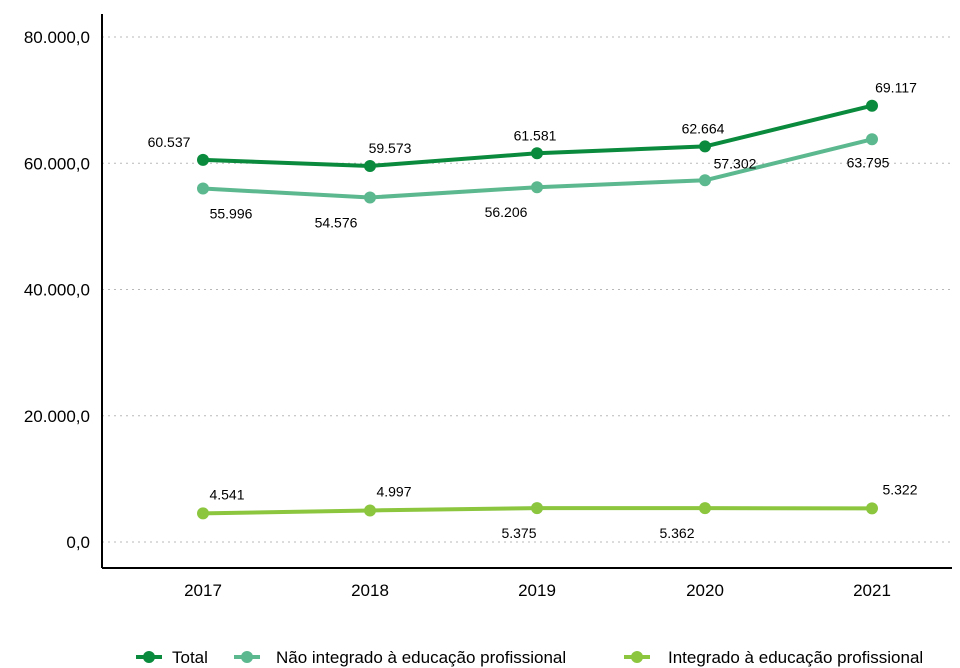 The image size is (960, 668). I want to click on y-tick-label: 0,0, so click(78, 542).